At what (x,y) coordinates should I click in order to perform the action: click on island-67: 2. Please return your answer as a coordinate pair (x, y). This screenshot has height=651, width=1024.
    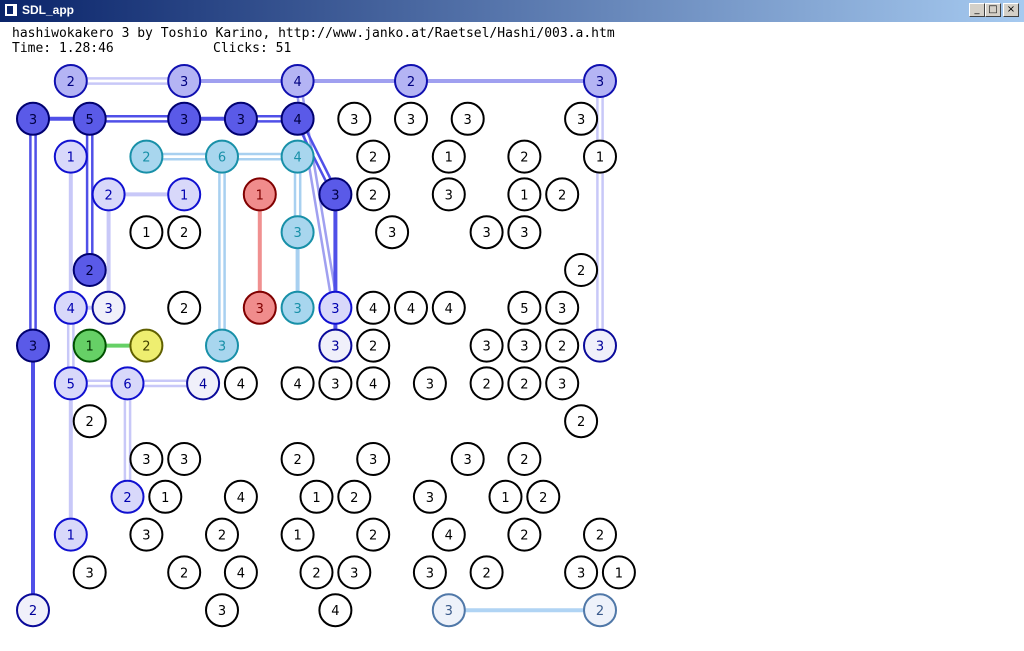
    Looking at the image, I should click on (486, 383).